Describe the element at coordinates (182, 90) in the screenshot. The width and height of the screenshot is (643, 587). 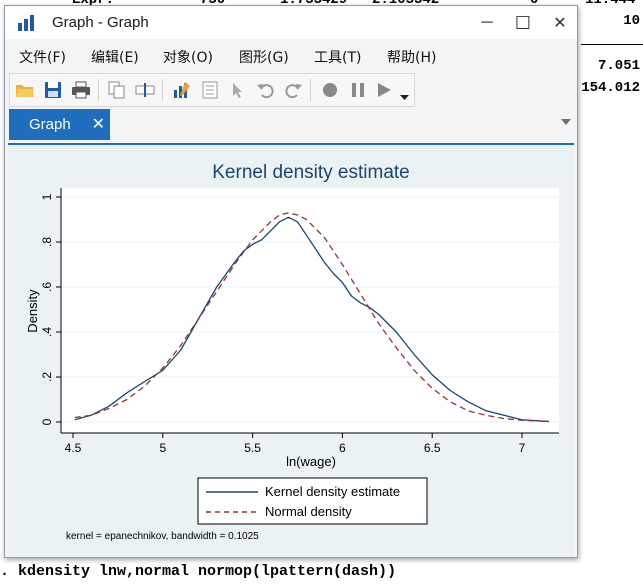
I see `graph-editor-icon` at that location.